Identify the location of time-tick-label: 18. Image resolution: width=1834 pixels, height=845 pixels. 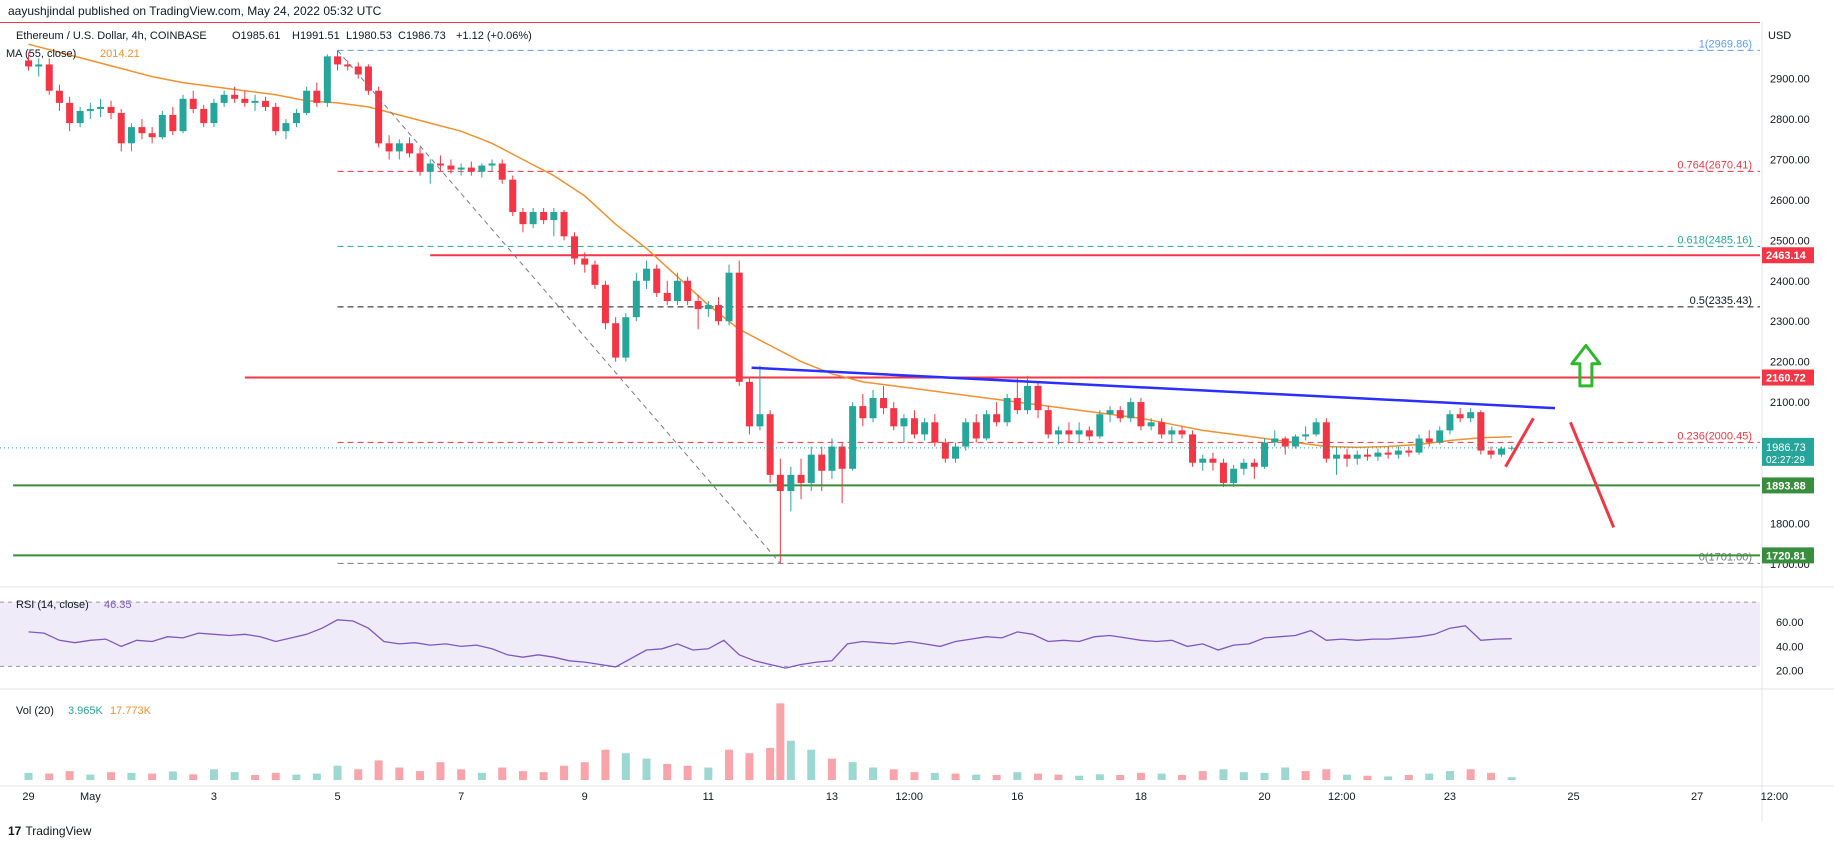
(1141, 797).